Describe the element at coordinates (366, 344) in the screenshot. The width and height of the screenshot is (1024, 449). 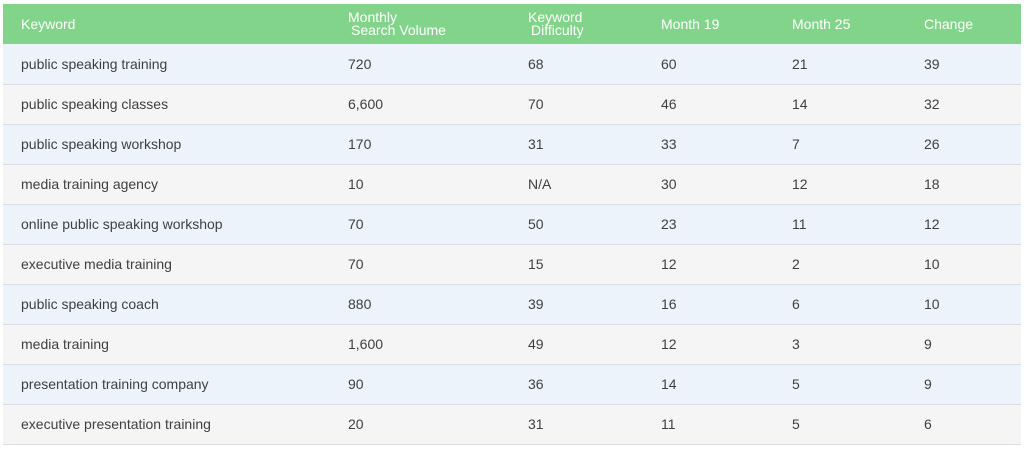
I see `cell-search-volume: 1,600` at that location.